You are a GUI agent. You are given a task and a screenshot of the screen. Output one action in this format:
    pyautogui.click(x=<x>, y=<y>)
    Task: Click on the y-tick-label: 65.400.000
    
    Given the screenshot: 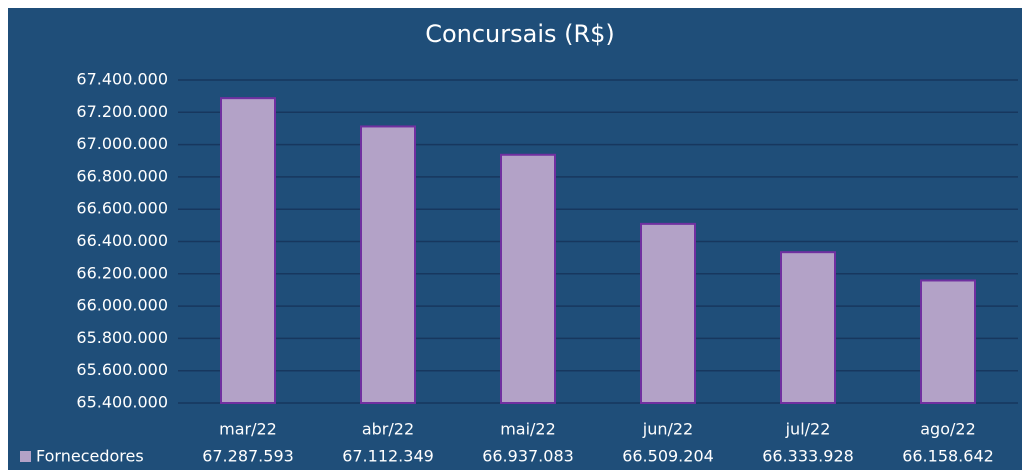 What is the action you would take?
    pyautogui.click(x=122, y=402)
    